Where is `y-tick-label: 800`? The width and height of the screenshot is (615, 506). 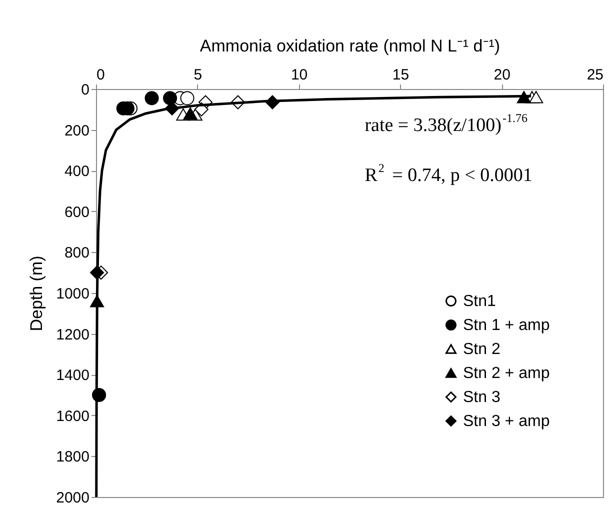 y-tick-label: 800 is located at coordinates (77, 253).